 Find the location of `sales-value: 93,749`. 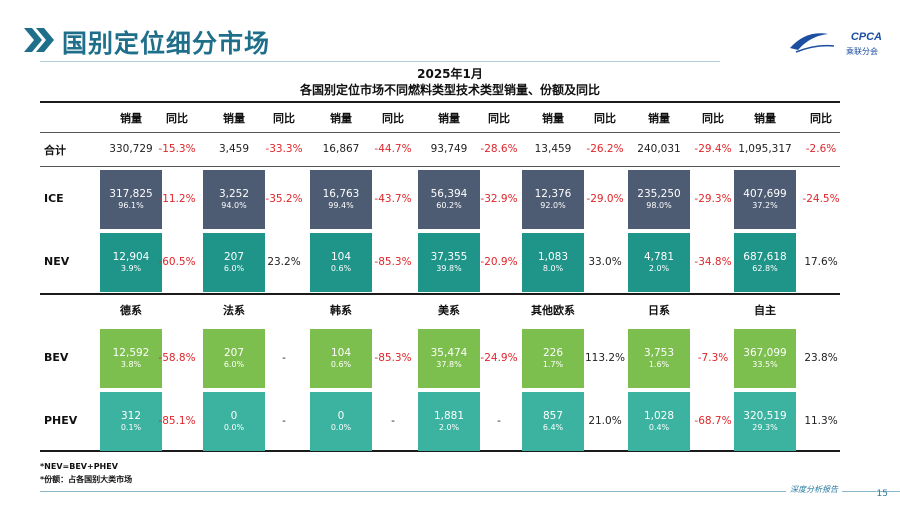

sales-value: 93,749 is located at coordinates (449, 149).